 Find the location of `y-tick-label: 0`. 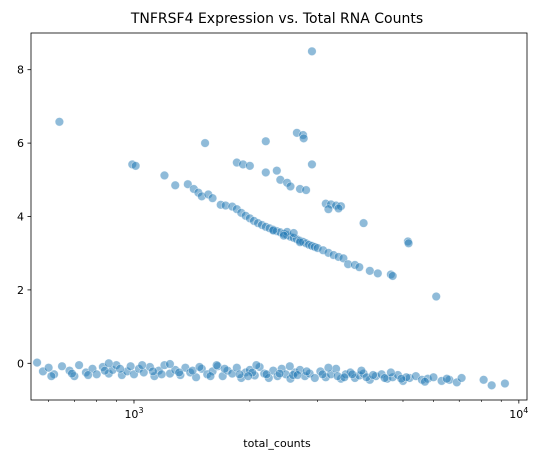

y-tick-label: 0 is located at coordinates (20, 363).